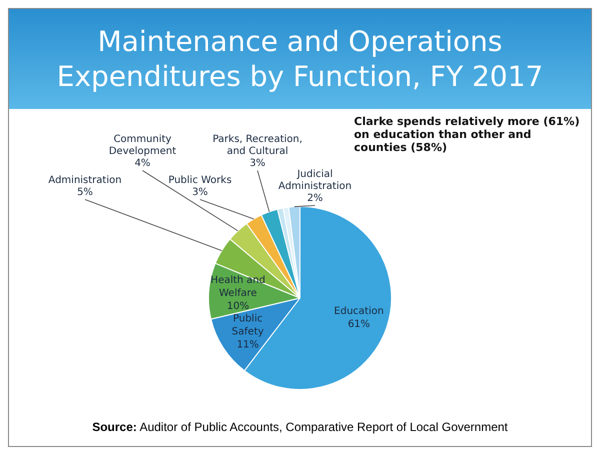 The image size is (600, 455). Describe the element at coordinates (300, 427) in the screenshot. I see `source-note: Source: Auditor of Public Accounts, Comparative Report of Local Government` at that location.